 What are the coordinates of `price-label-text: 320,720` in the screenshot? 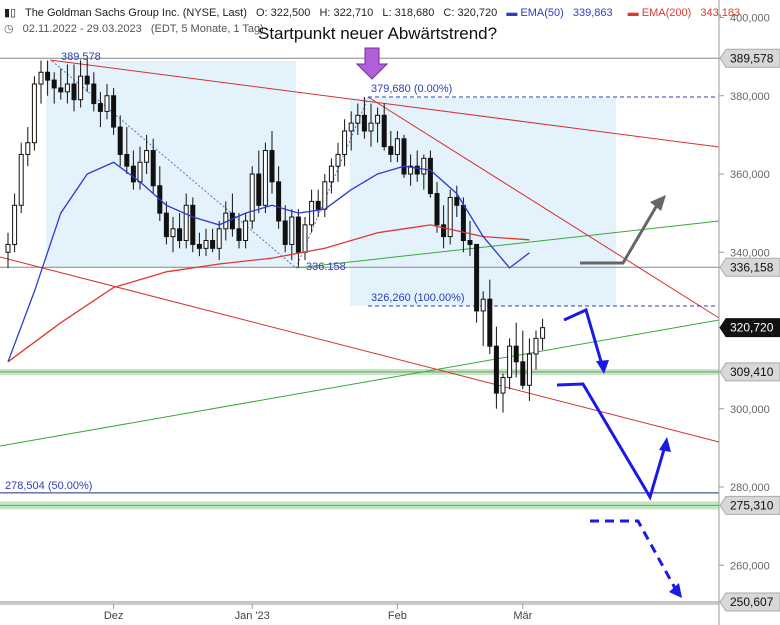 It's located at (752, 328).